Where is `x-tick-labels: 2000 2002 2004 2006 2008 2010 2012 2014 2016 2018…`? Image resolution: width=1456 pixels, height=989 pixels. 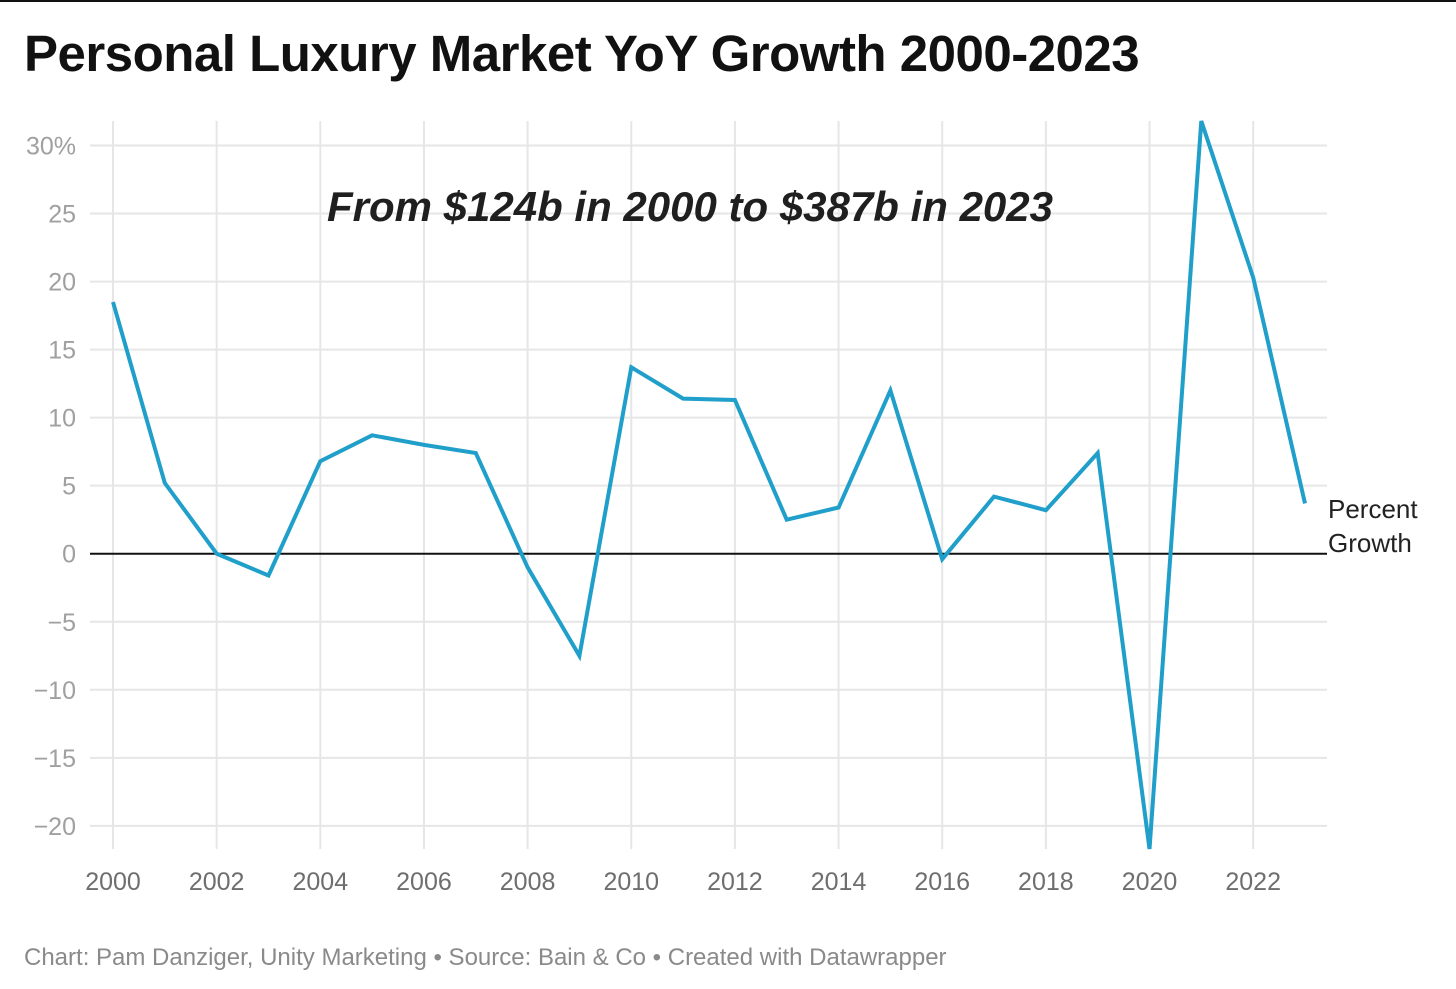 x-tick-labels: 2000 2002 2004 2006 2008 2010 2012 2014 2016 2018… is located at coordinates (683, 882).